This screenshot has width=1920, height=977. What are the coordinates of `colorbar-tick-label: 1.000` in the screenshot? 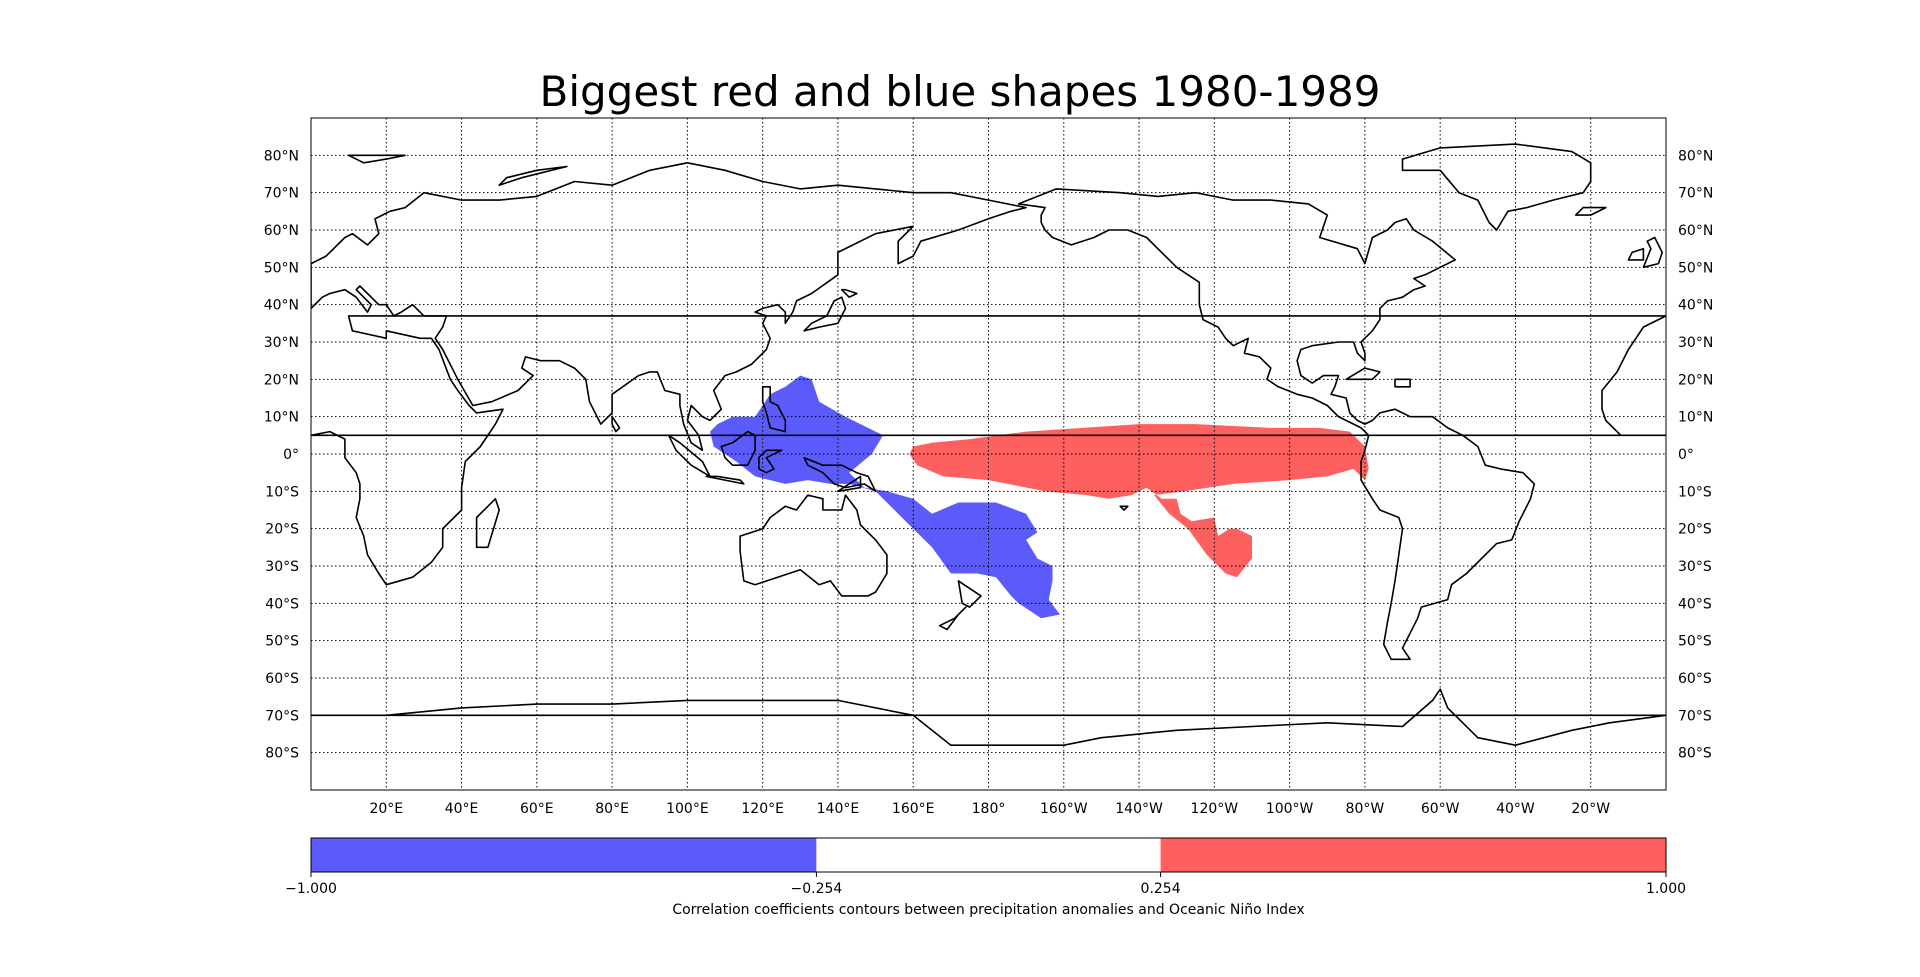 It's located at (1666, 889).